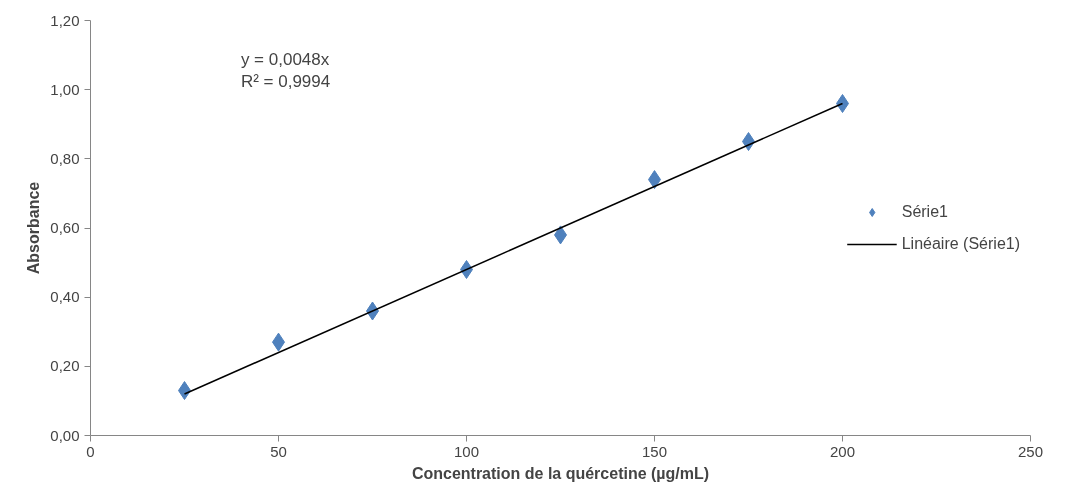 The image size is (1070, 503). What do you see at coordinates (65, 227) in the screenshot?
I see `y-tick-label: 0,60` at bounding box center [65, 227].